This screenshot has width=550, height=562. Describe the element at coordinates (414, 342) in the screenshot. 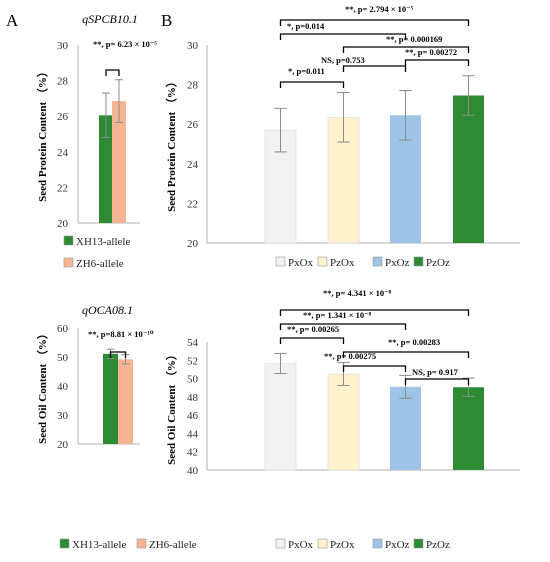

I see `significance-label: **, p= 0.00283` at that location.